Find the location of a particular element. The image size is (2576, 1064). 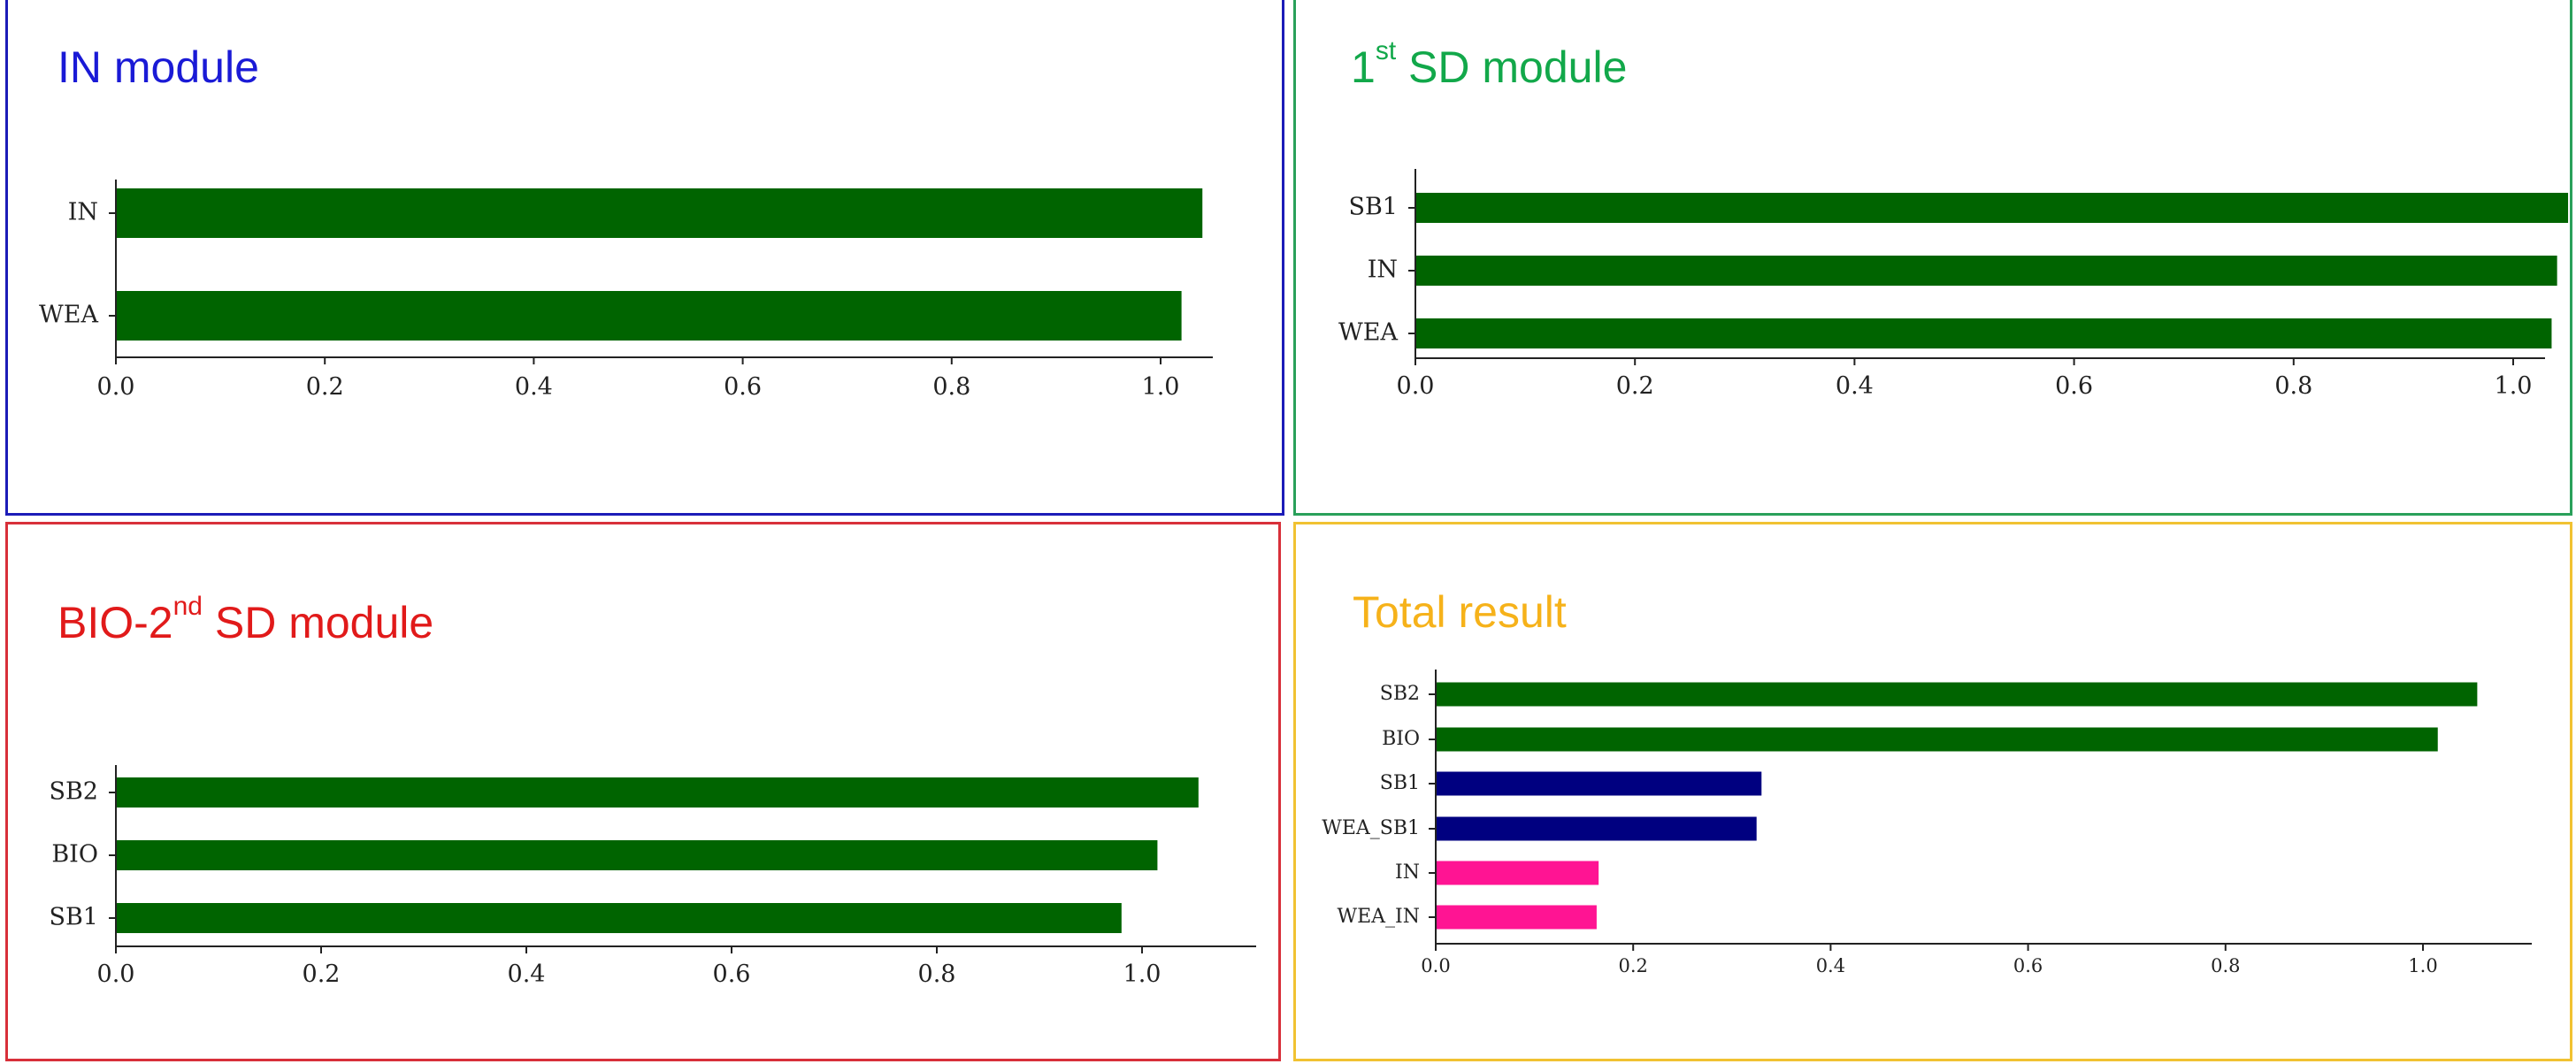

panel-title: IN module is located at coordinates (158, 67).